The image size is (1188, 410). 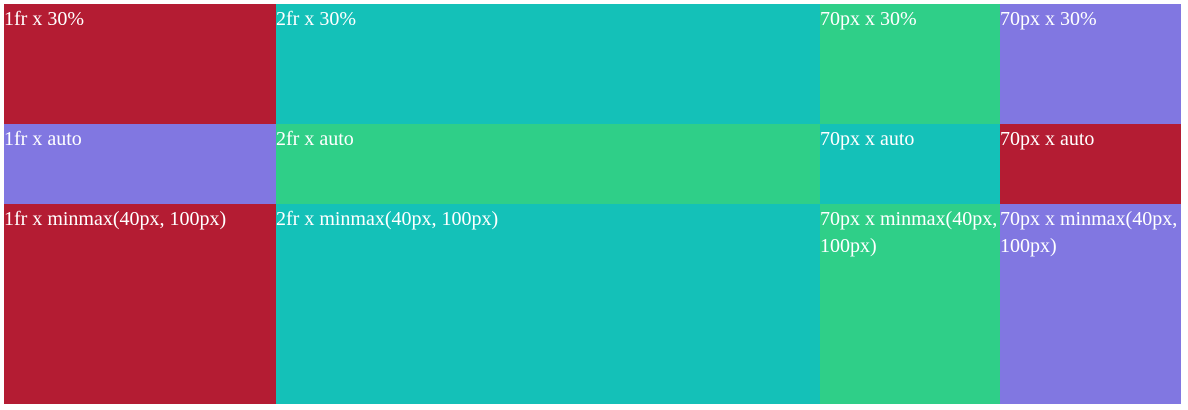 What do you see at coordinates (910, 164) in the screenshot?
I see `grid-cell-70px-auto-a: 70px x auto` at bounding box center [910, 164].